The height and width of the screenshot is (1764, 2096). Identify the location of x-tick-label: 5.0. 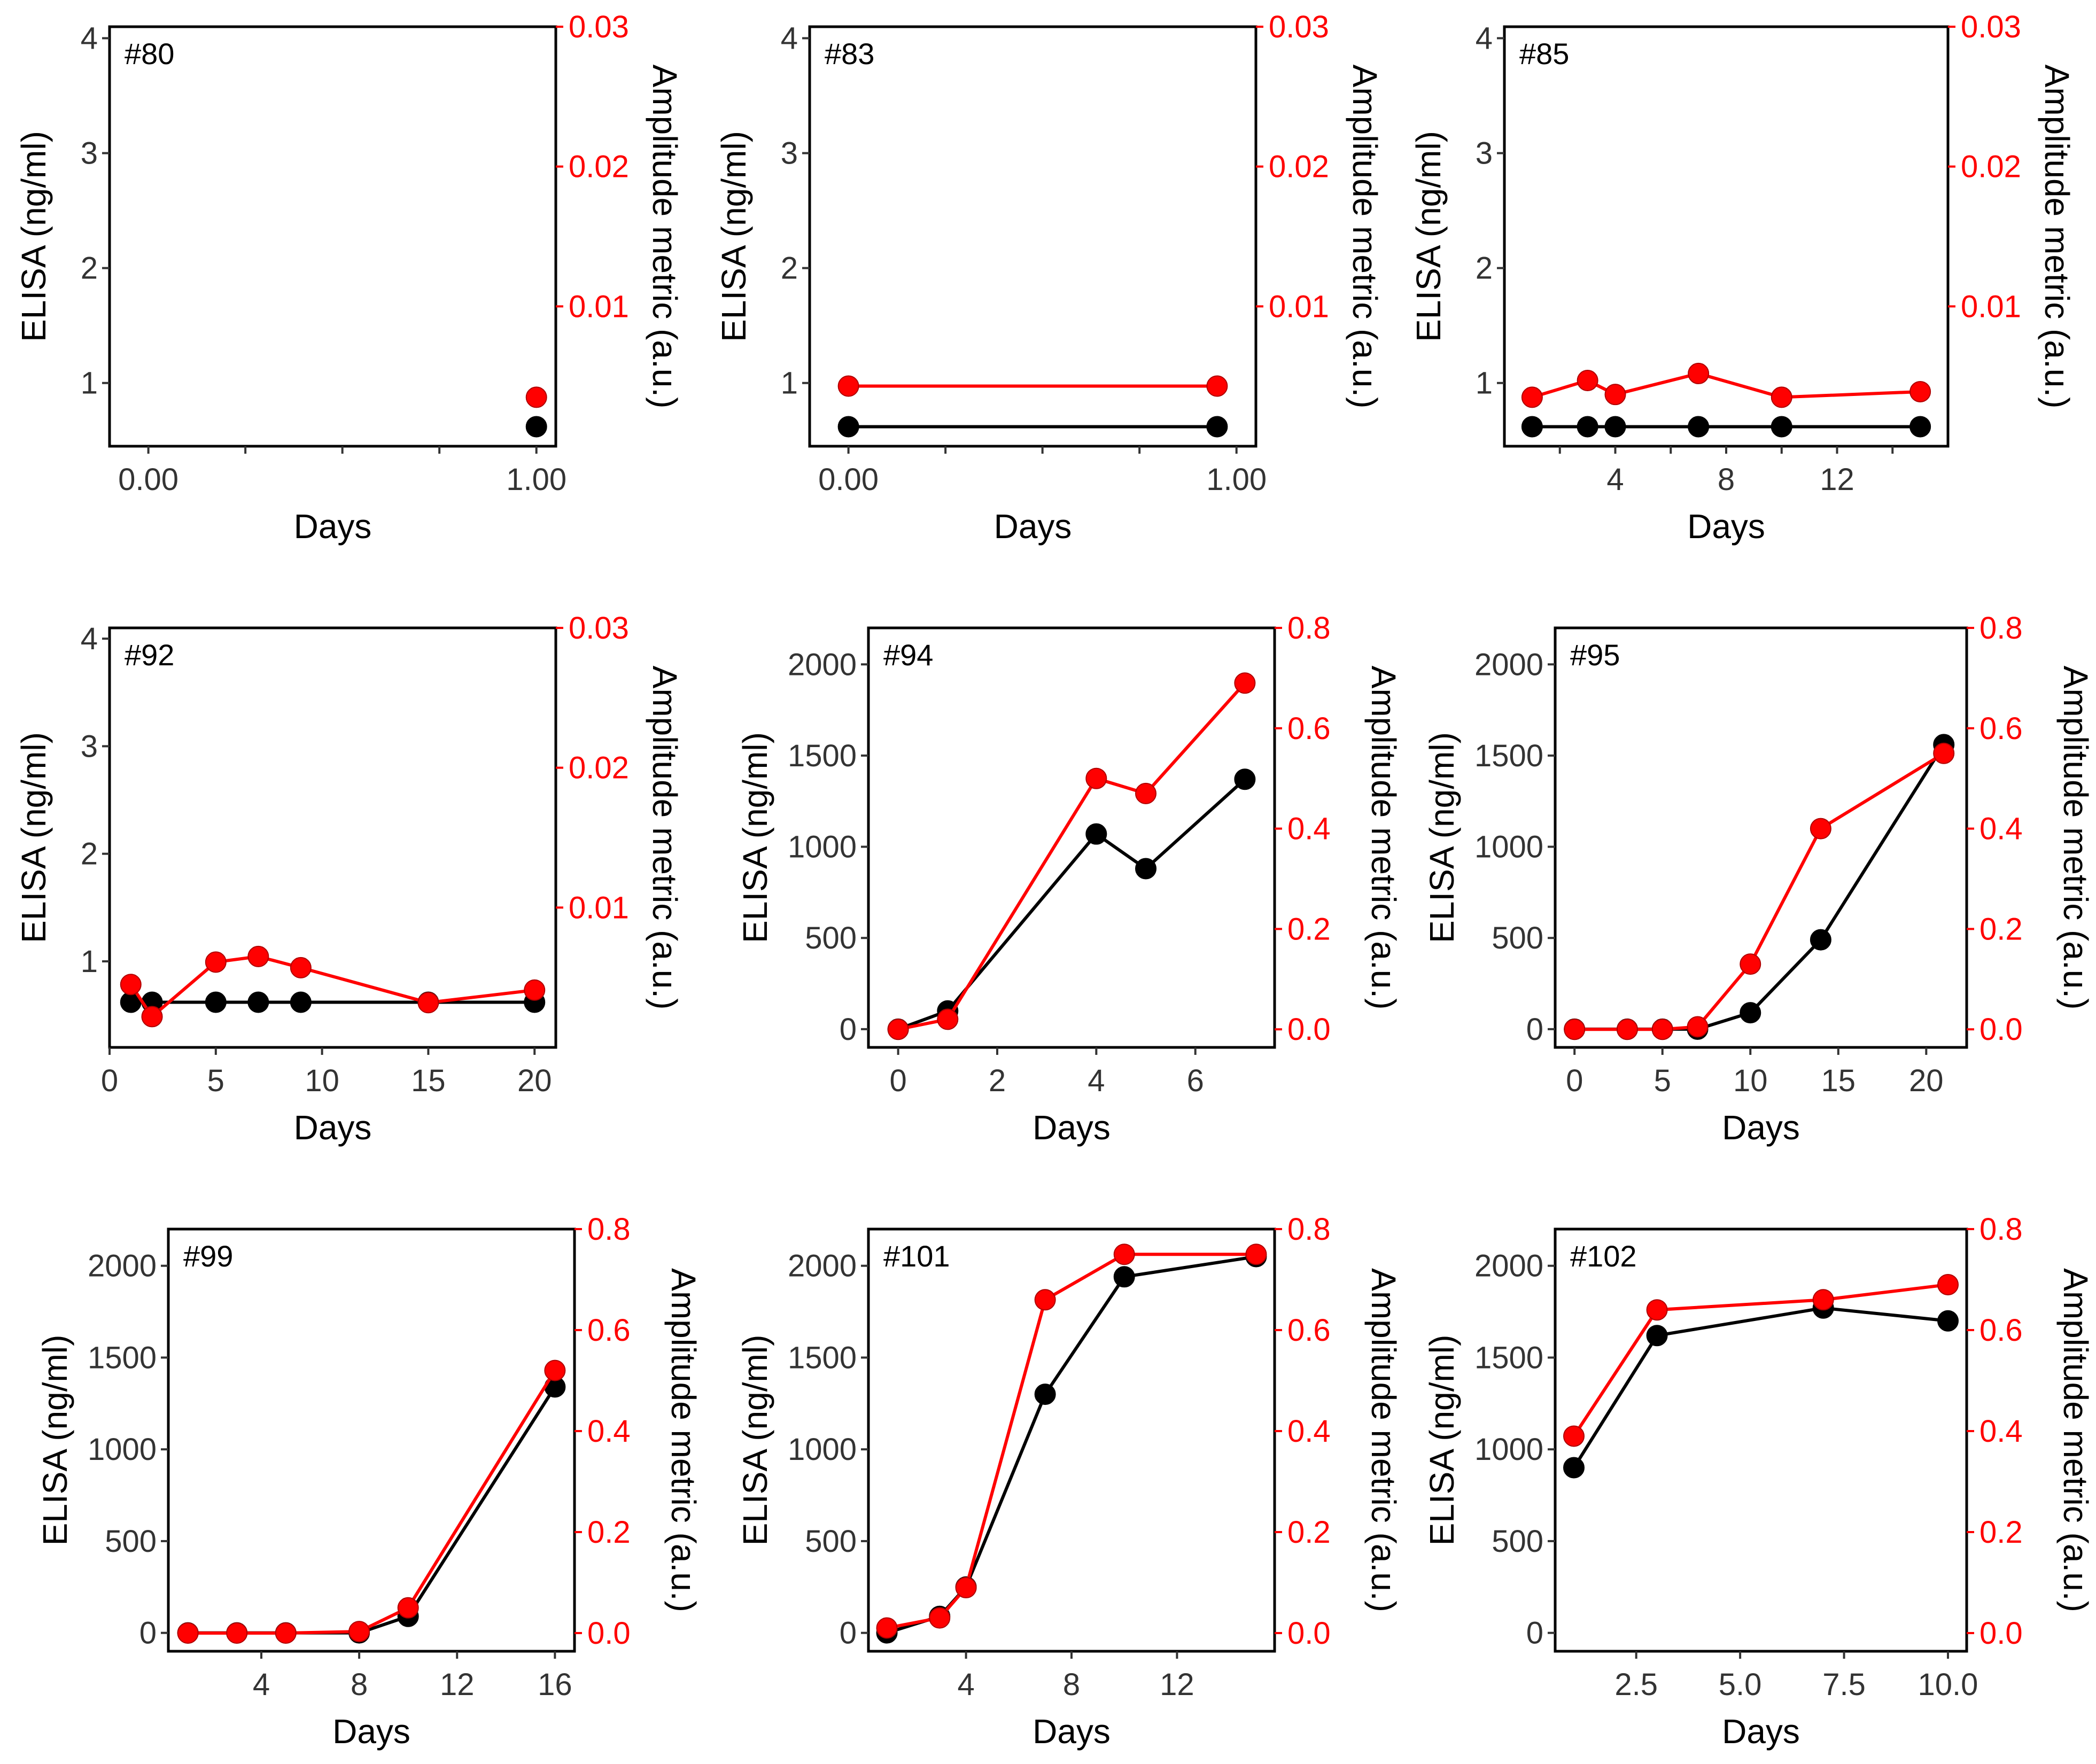
(1740, 1684).